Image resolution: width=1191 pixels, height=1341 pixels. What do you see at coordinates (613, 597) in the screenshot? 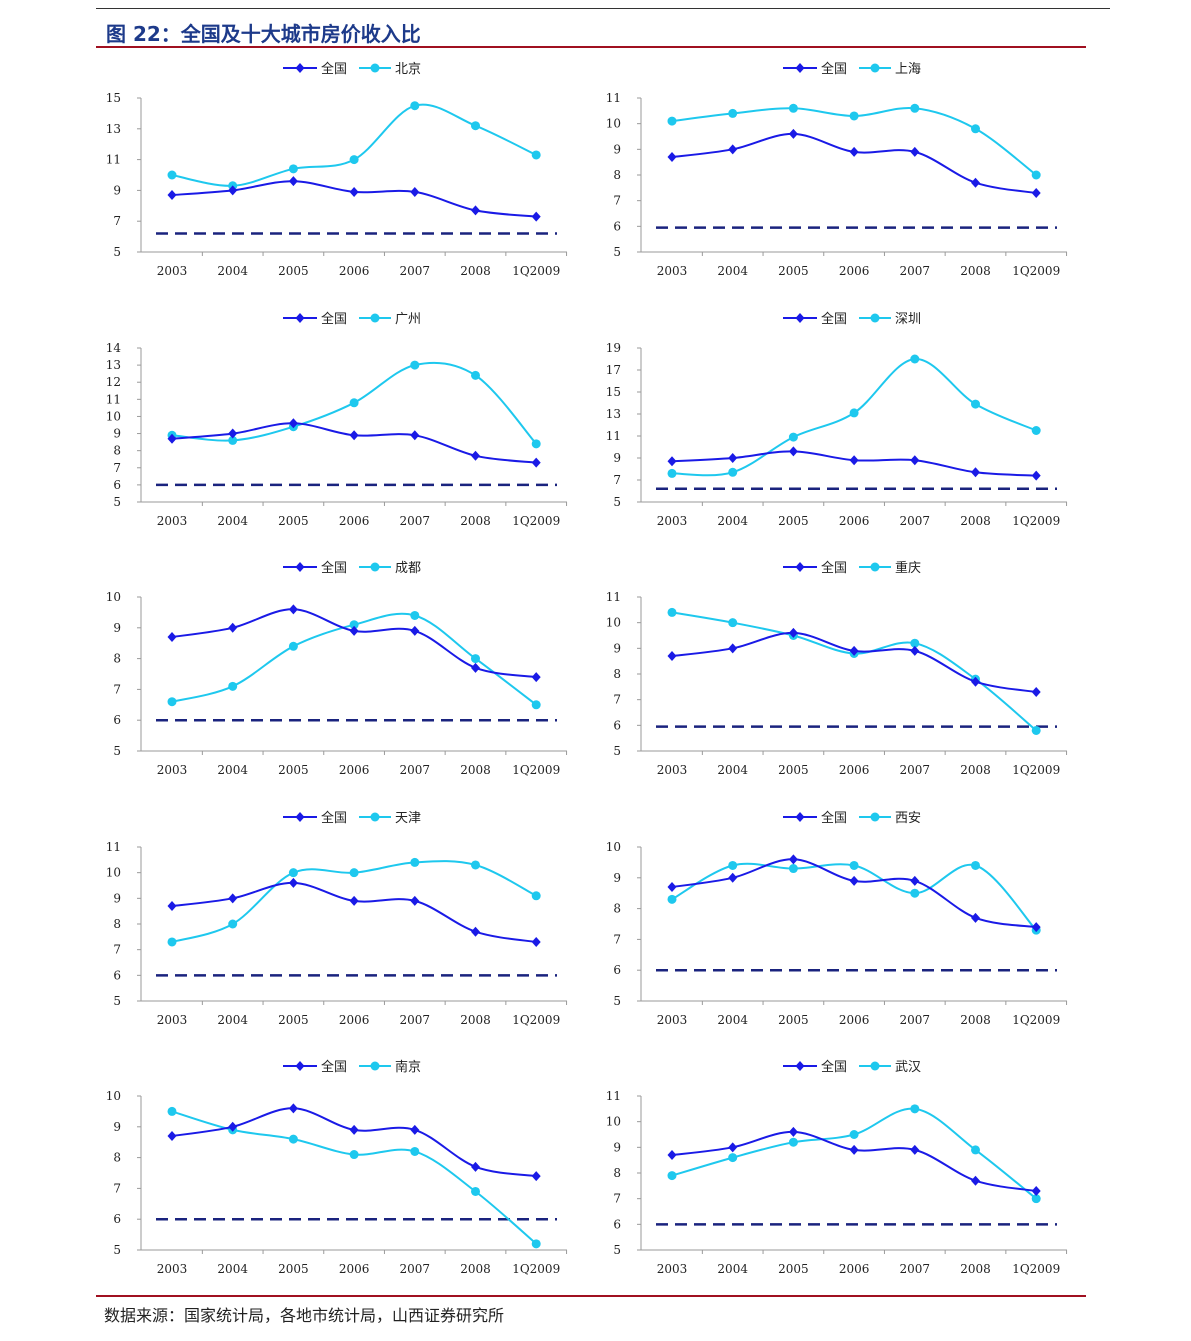
I see `y-tick-label: 11` at bounding box center [613, 597].